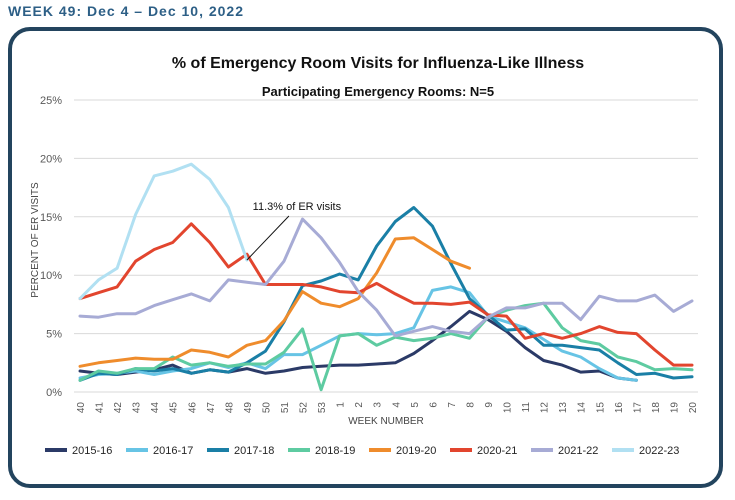 Image resolution: width=735 pixels, height=500 pixels. I want to click on x-tick-label: 40, so click(81, 408).